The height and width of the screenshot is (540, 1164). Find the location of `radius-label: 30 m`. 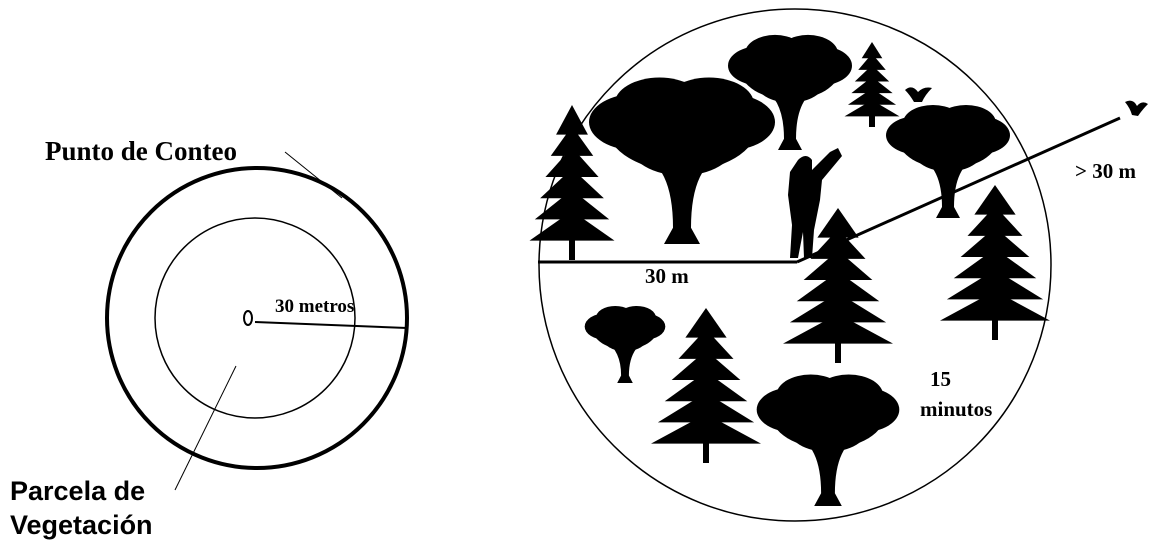

radius-label: 30 m is located at coordinates (667, 276).